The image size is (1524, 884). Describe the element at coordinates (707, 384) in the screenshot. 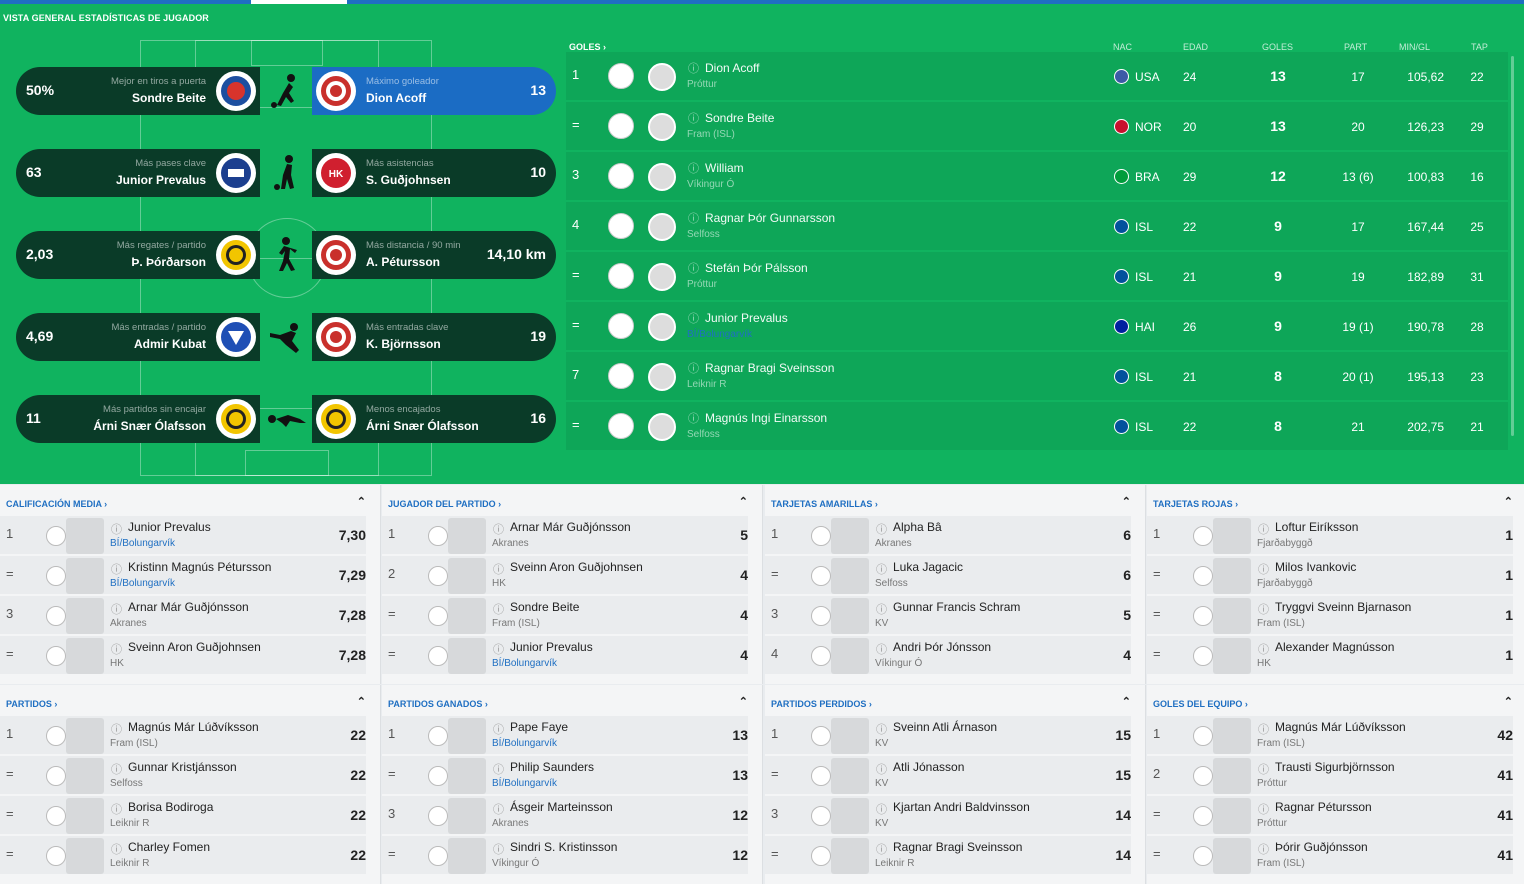

I see `club-name-link: Leiknir R` at that location.